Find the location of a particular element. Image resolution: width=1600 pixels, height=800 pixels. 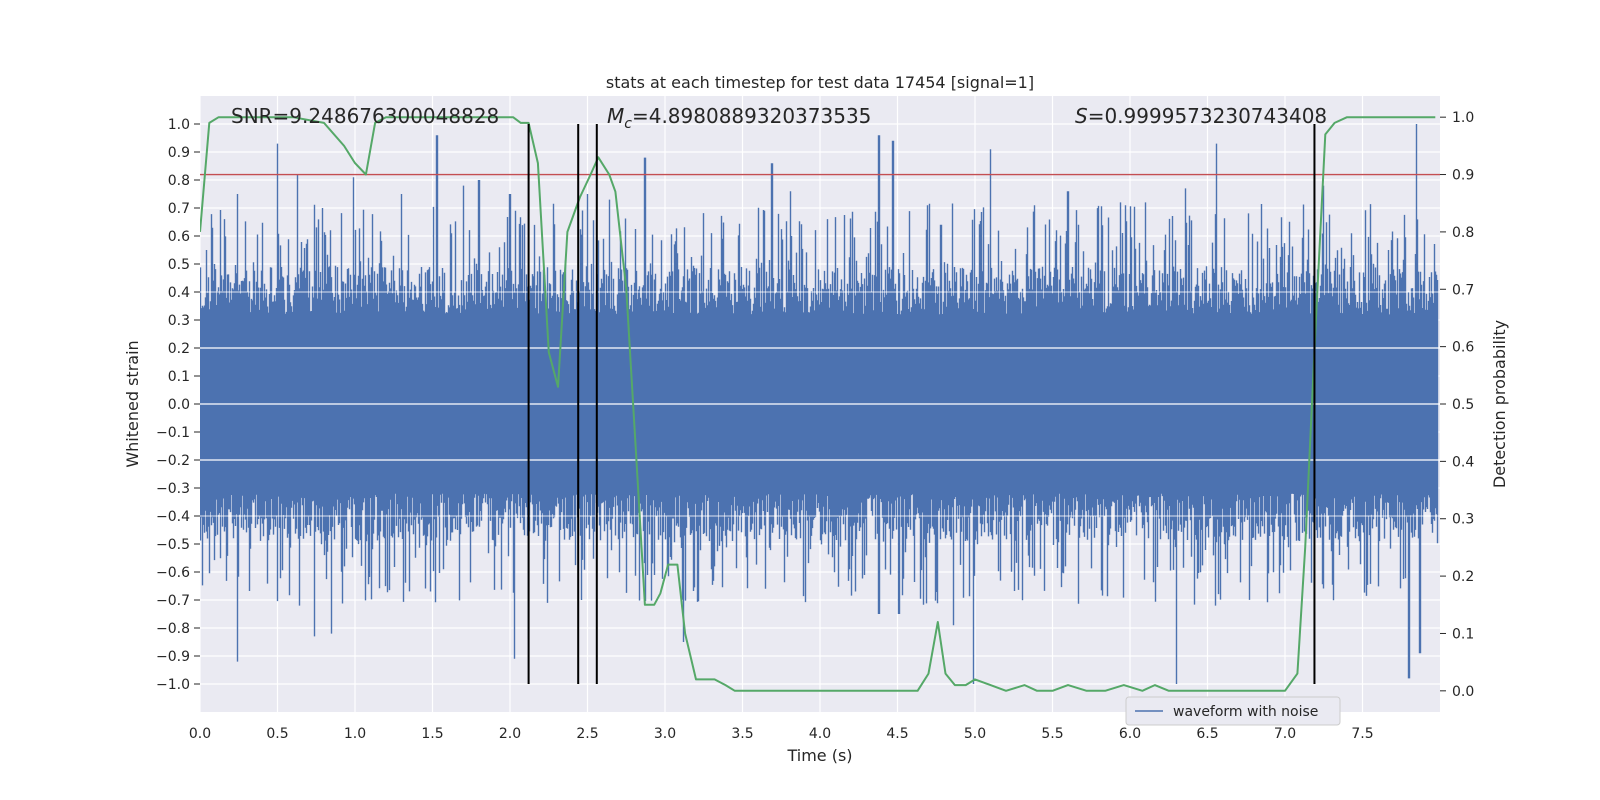

x-tick-label: 5.5 is located at coordinates (1052, 734).